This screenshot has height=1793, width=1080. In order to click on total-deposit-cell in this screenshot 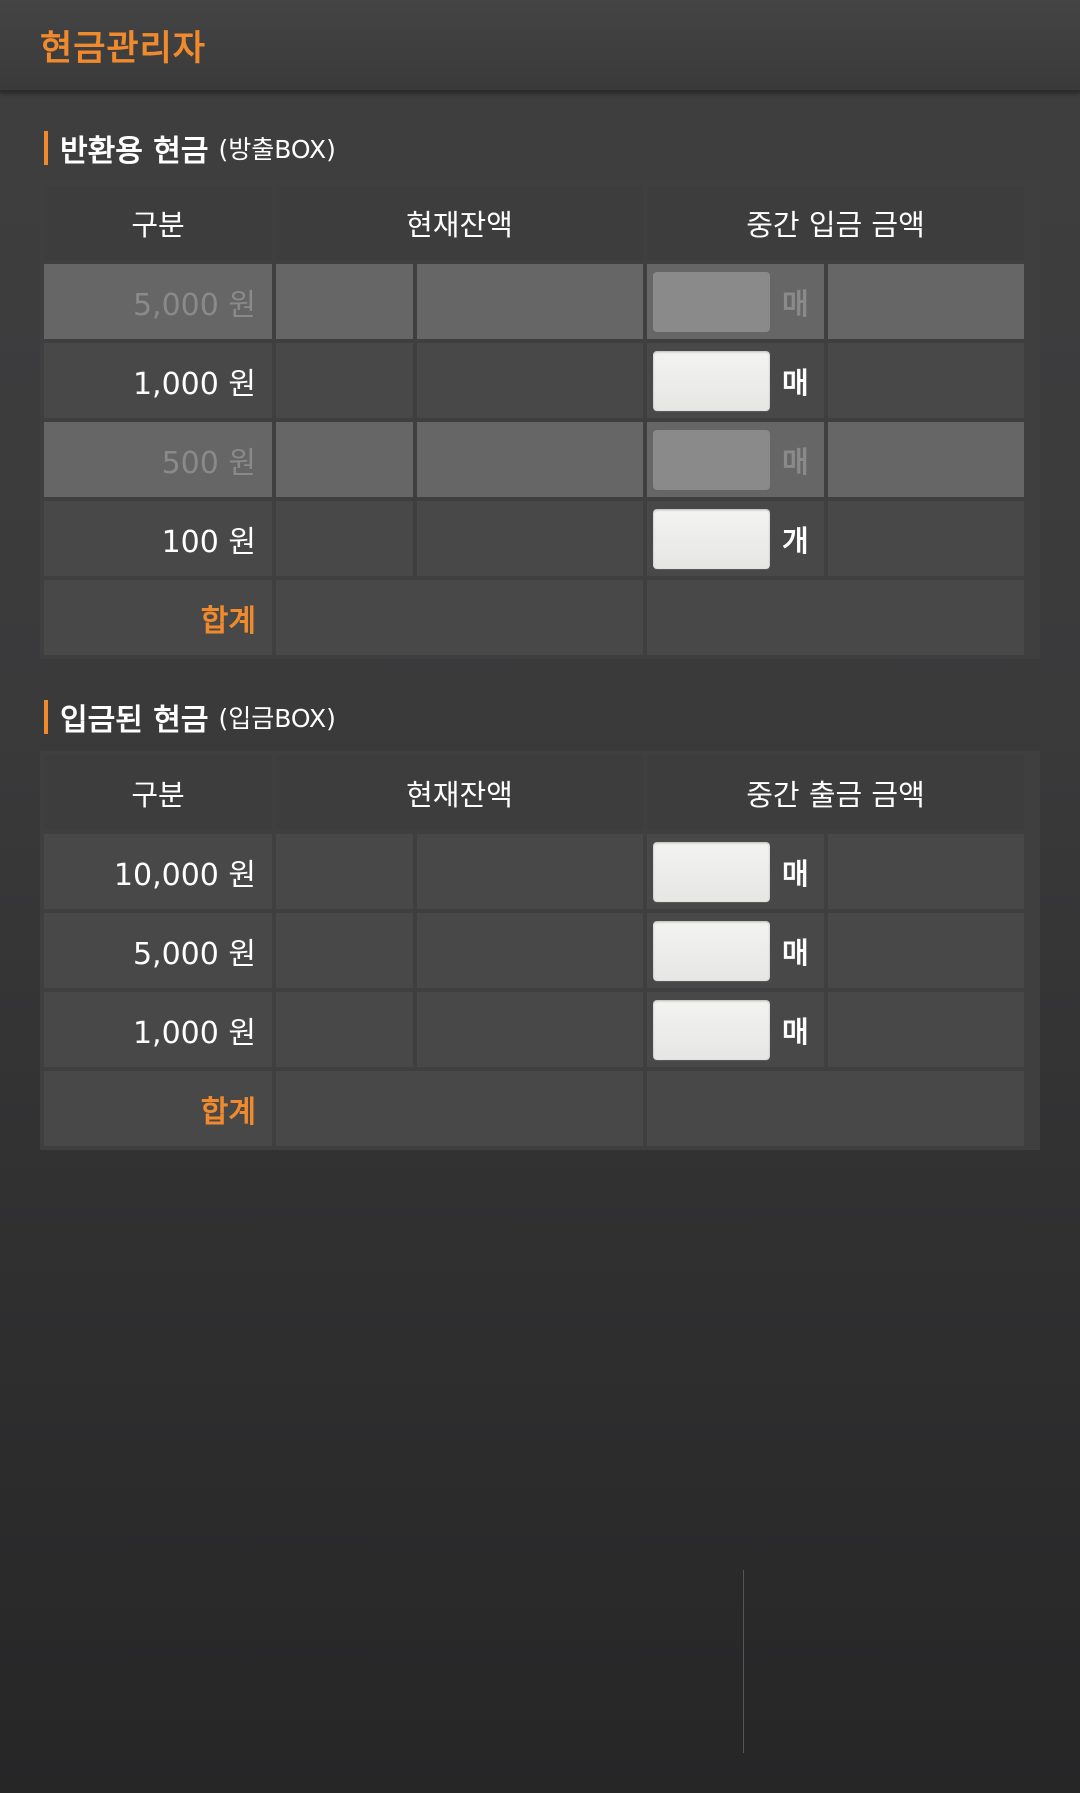, I will do `click(835, 617)`.